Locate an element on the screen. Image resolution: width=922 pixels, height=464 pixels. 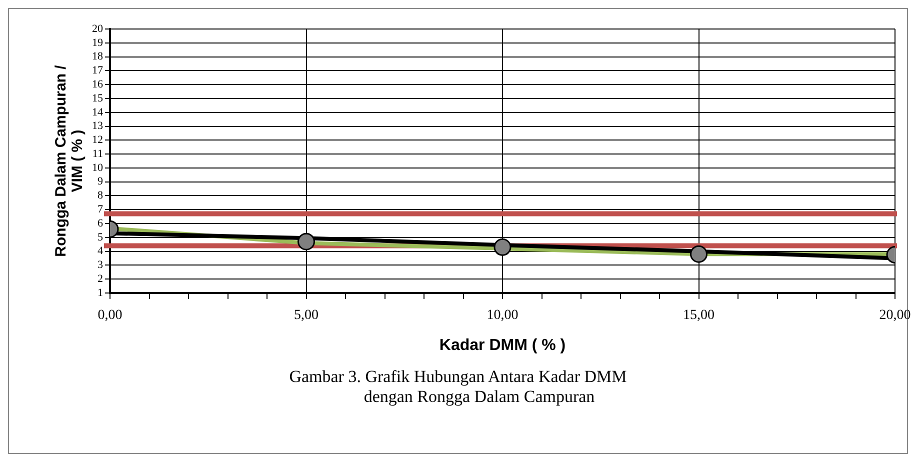
y-tick-label: 20 is located at coordinates (98, 28).